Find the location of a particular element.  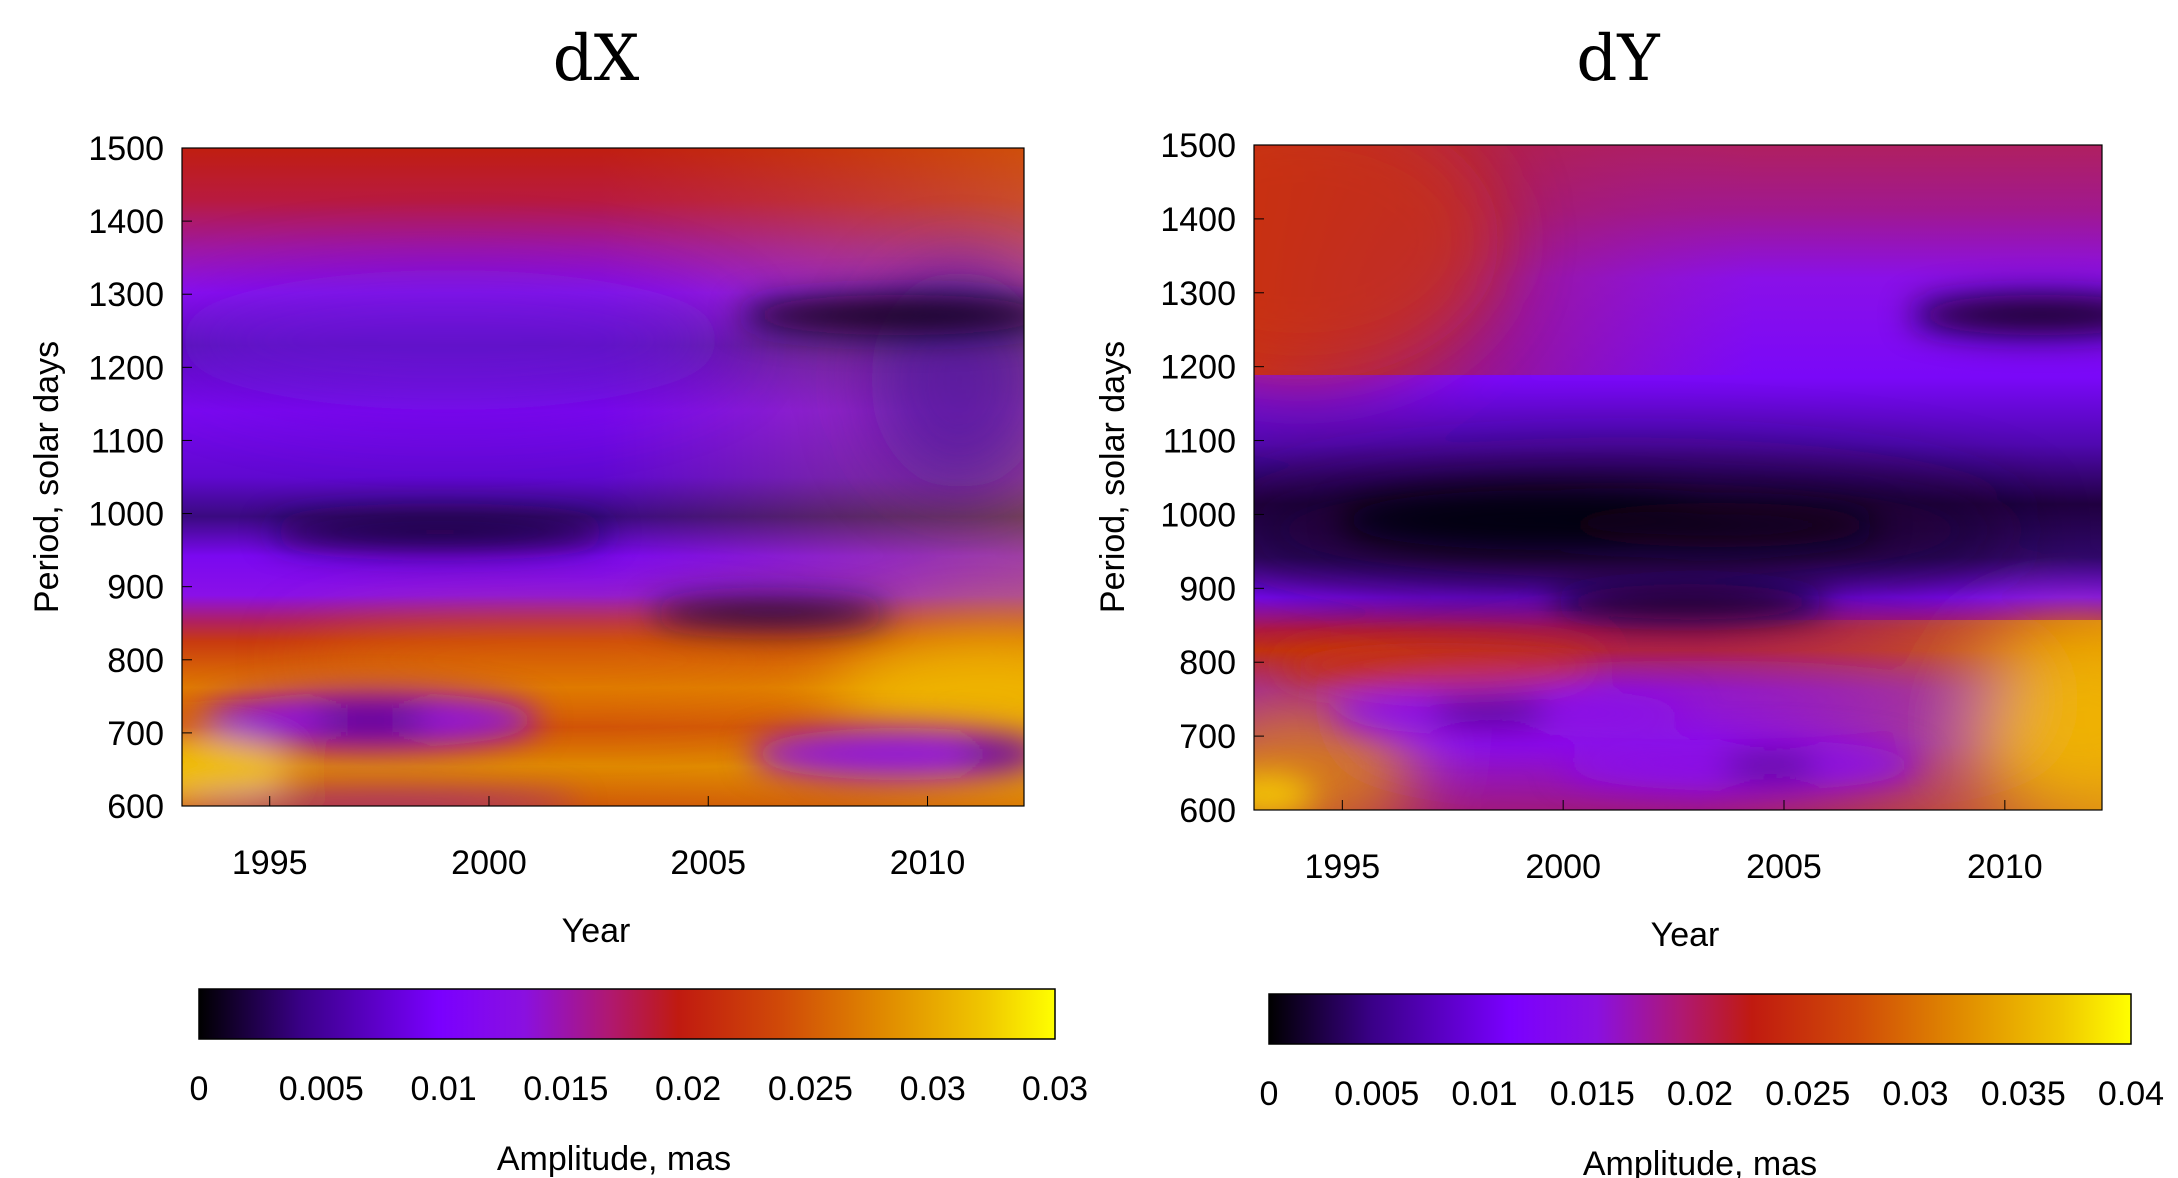

chart-title-dy: dY is located at coordinates (1618, 59).